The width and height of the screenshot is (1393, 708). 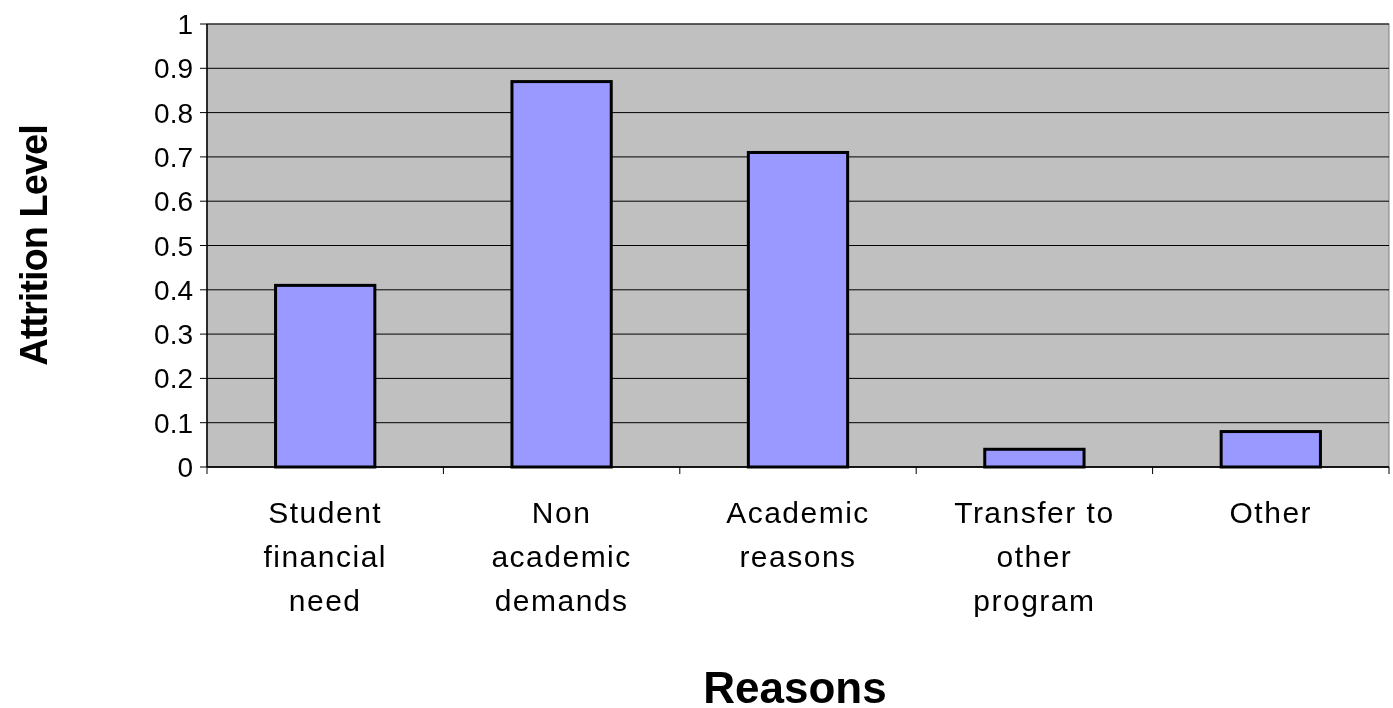 What do you see at coordinates (798, 534) in the screenshot?
I see `x-tick-label: Academic reasons` at bounding box center [798, 534].